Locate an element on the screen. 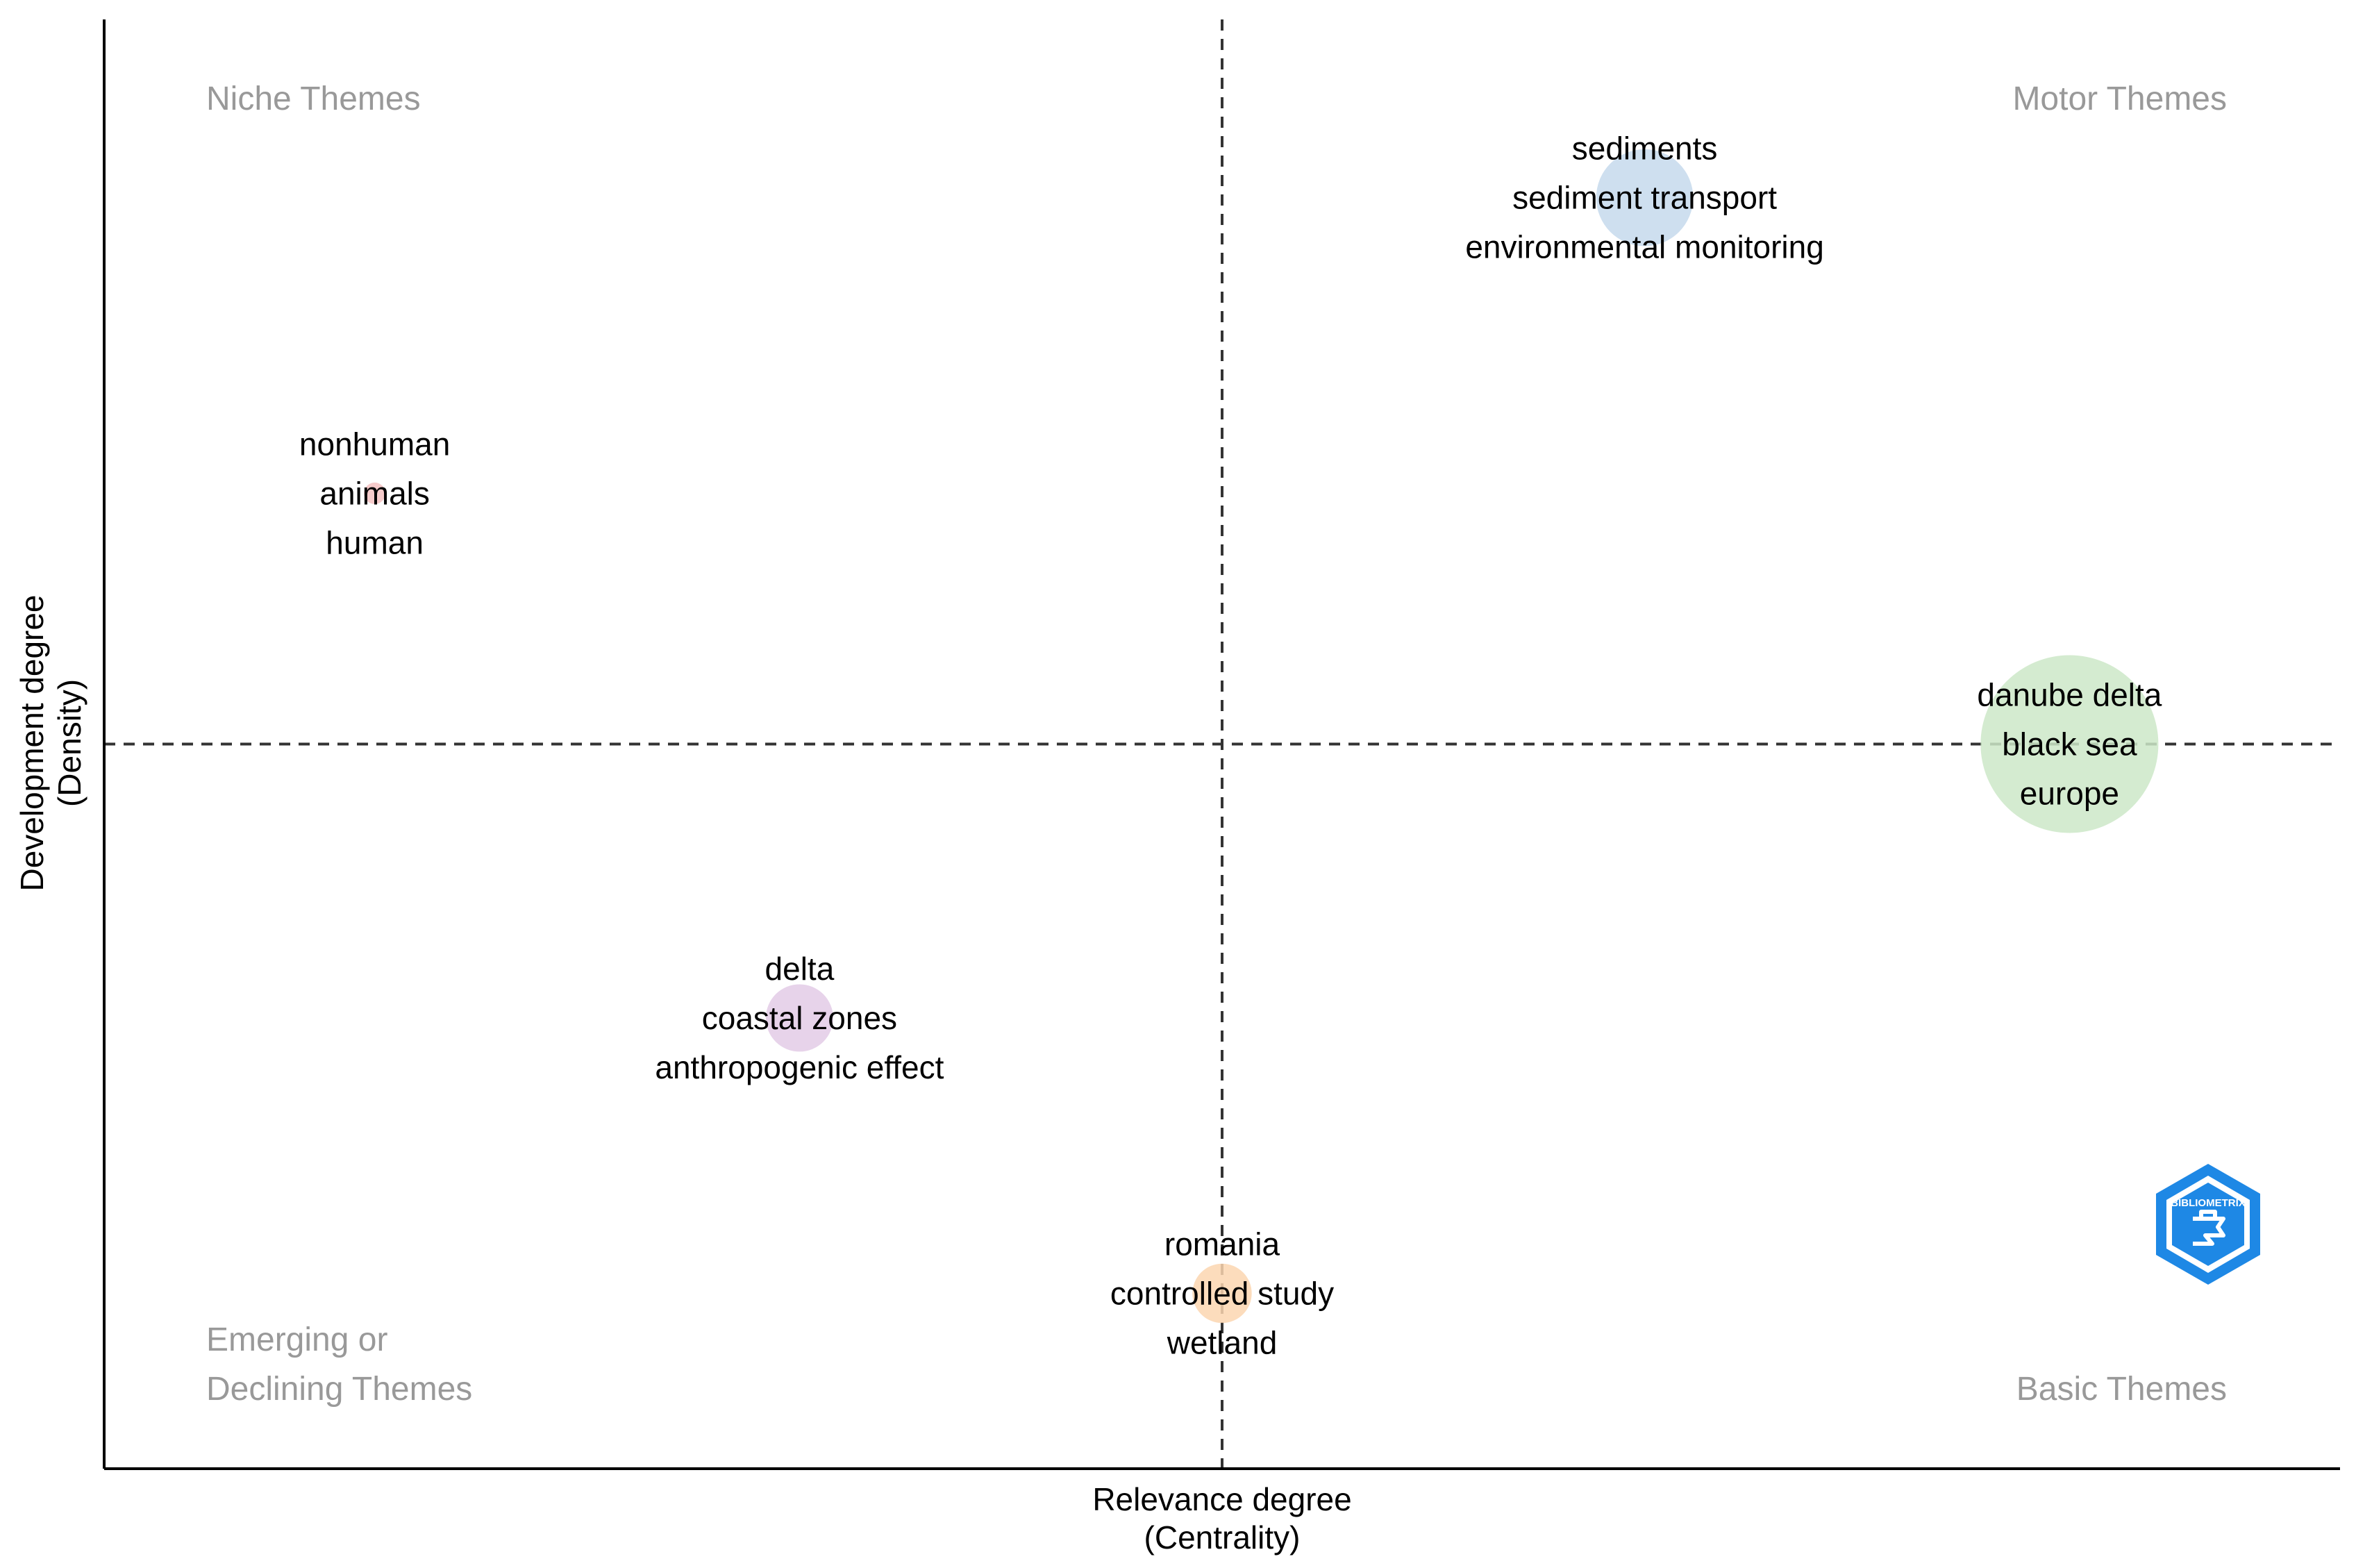  quadrant-label-basic-line1: Basic Themes is located at coordinates (2121, 1389).